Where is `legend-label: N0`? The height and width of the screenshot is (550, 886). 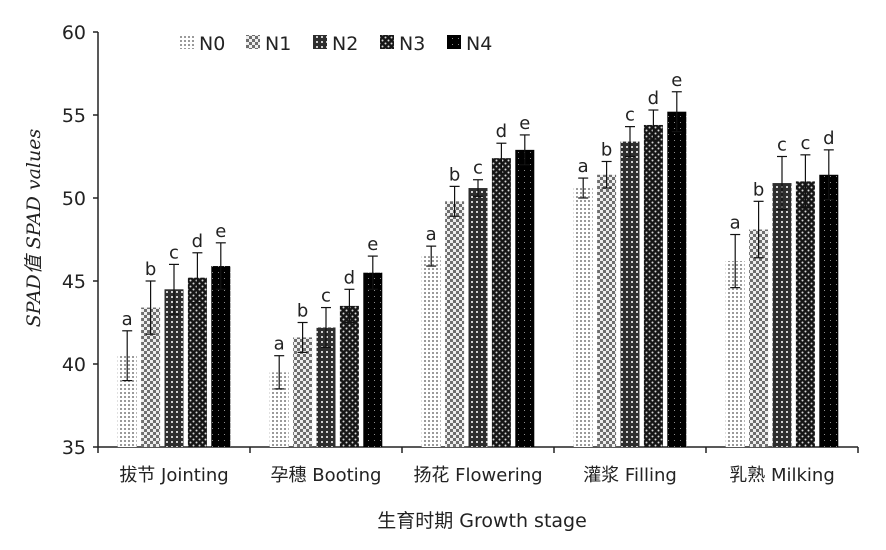 legend-label: N0 is located at coordinates (212, 44).